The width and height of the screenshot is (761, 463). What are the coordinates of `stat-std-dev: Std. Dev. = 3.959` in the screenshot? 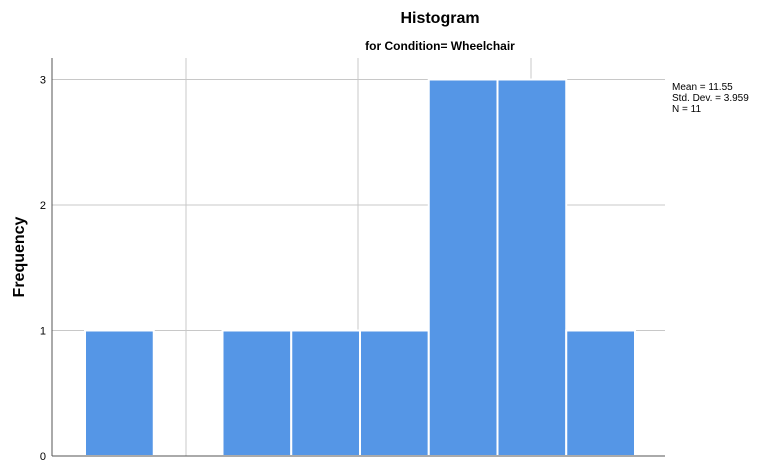 It's located at (710, 98).